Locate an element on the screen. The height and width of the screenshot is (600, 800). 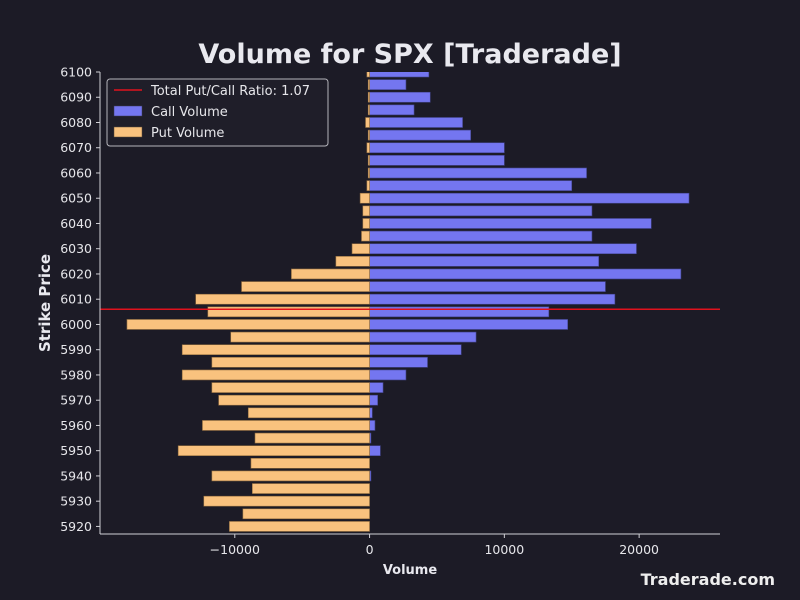
legend-put-label: Put Volume is located at coordinates (187, 133).